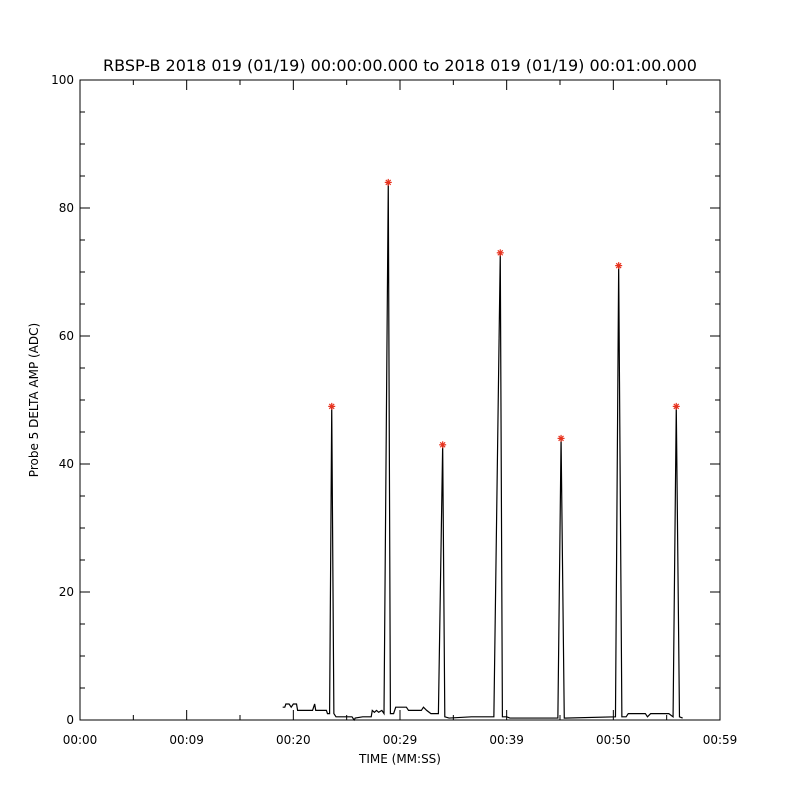 The height and width of the screenshot is (800, 800). I want to click on y-tick-label: 0, so click(70, 720).